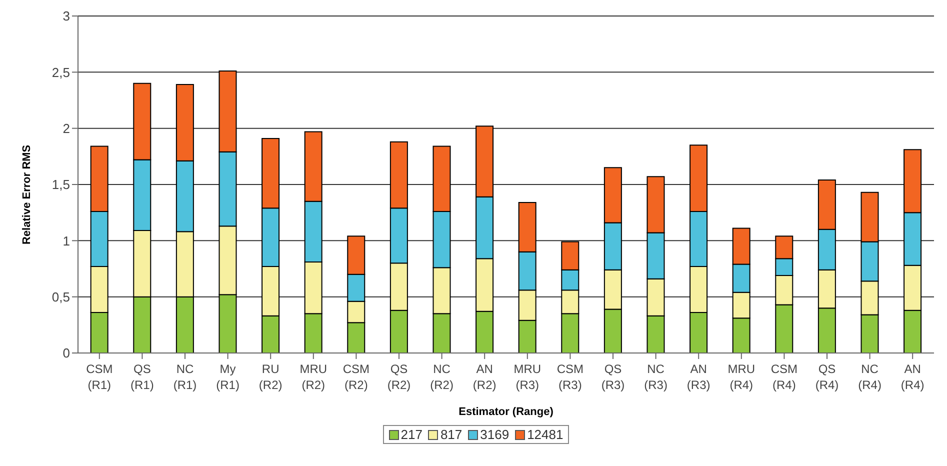 This screenshot has width=947, height=466. I want to click on y-axis-title: Relative Error RMS, so click(26, 194).